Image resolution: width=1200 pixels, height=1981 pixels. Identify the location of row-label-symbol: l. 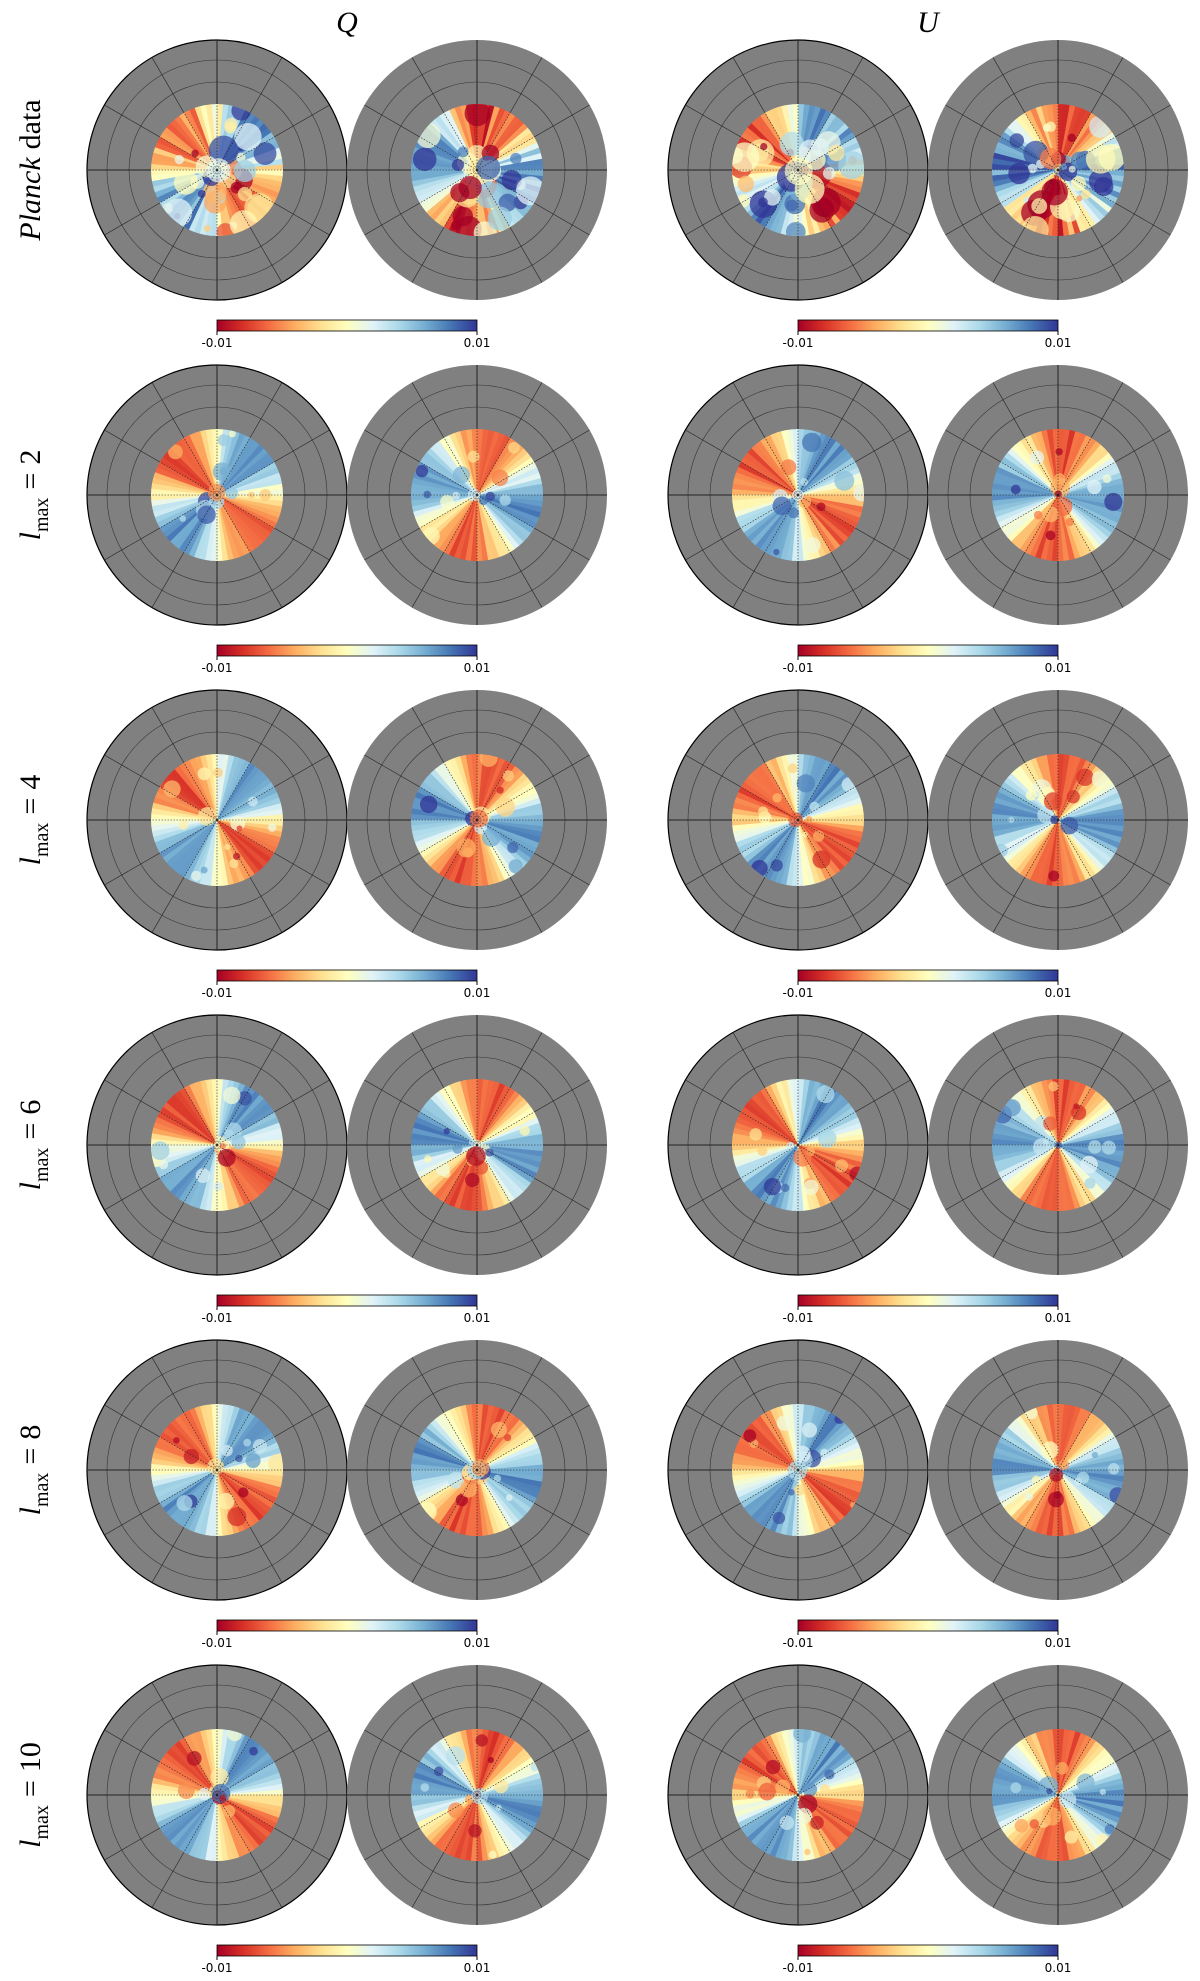
(30, 1511).